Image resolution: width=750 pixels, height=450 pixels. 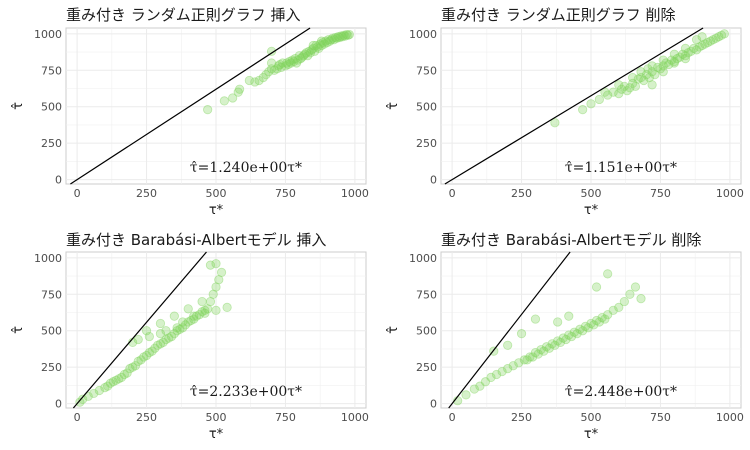 What do you see at coordinates (51, 107) in the screenshot?
I see `y-tick-label: 500` at bounding box center [51, 107].